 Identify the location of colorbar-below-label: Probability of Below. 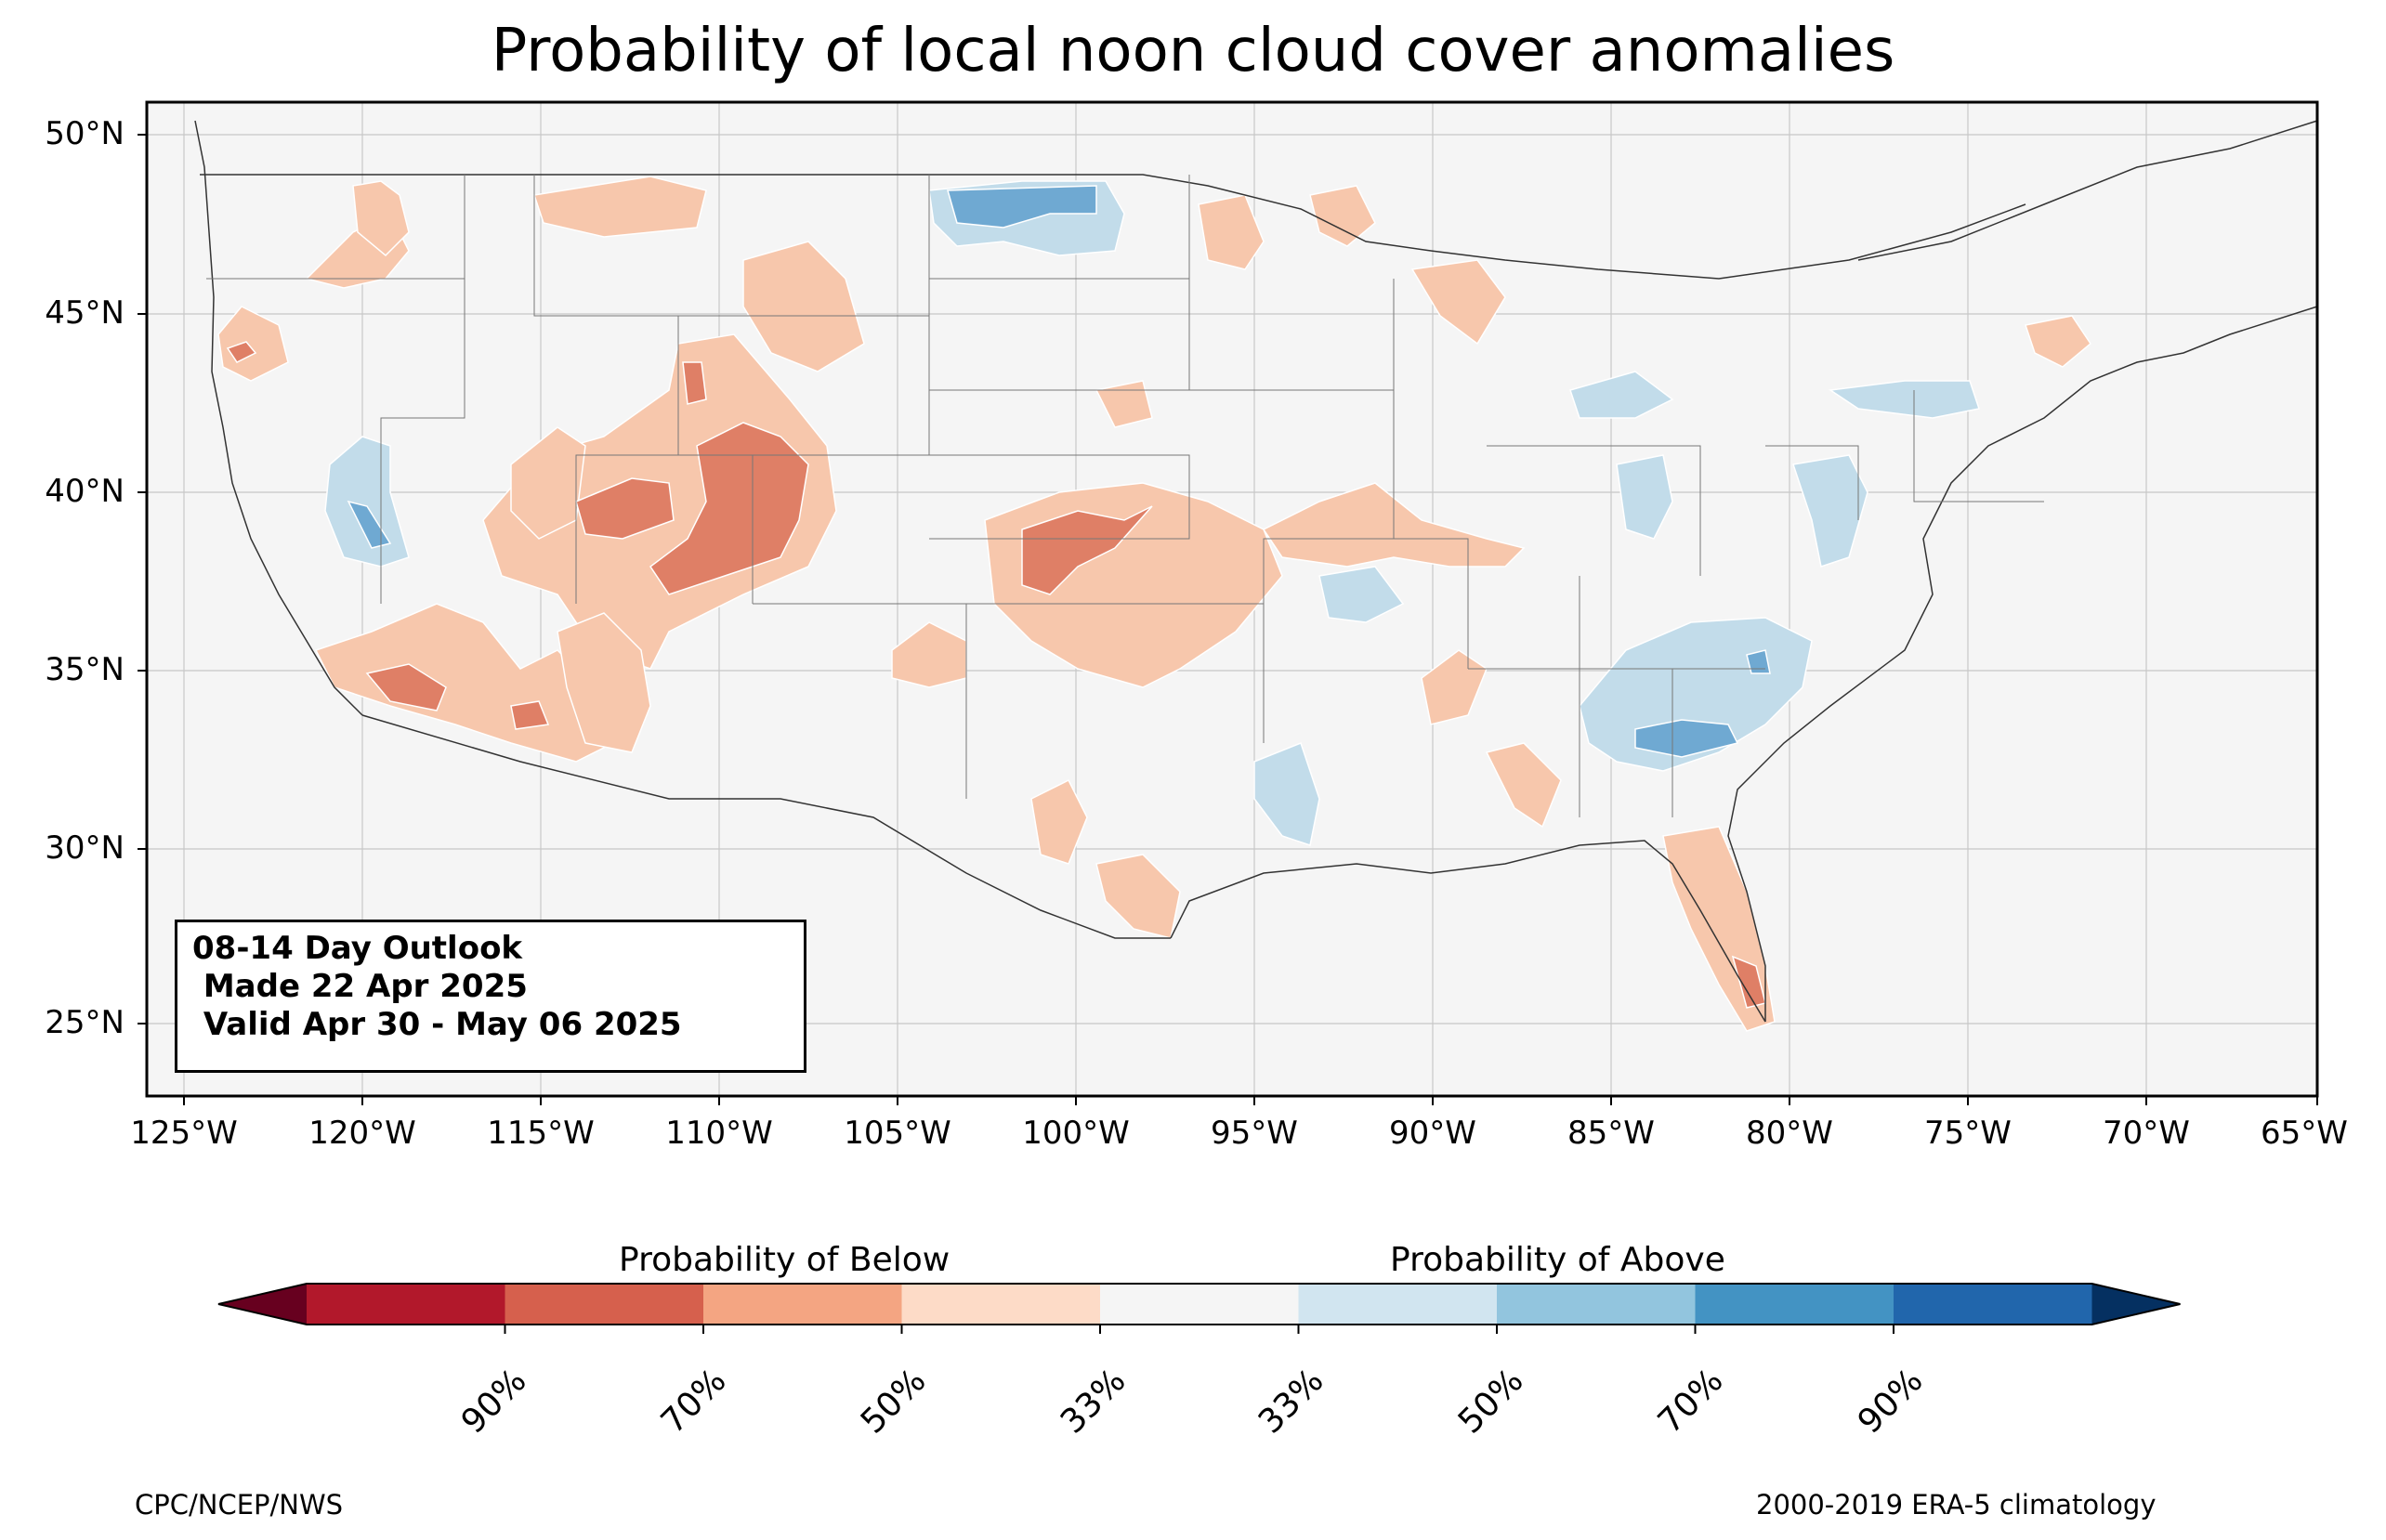
(784, 1260).